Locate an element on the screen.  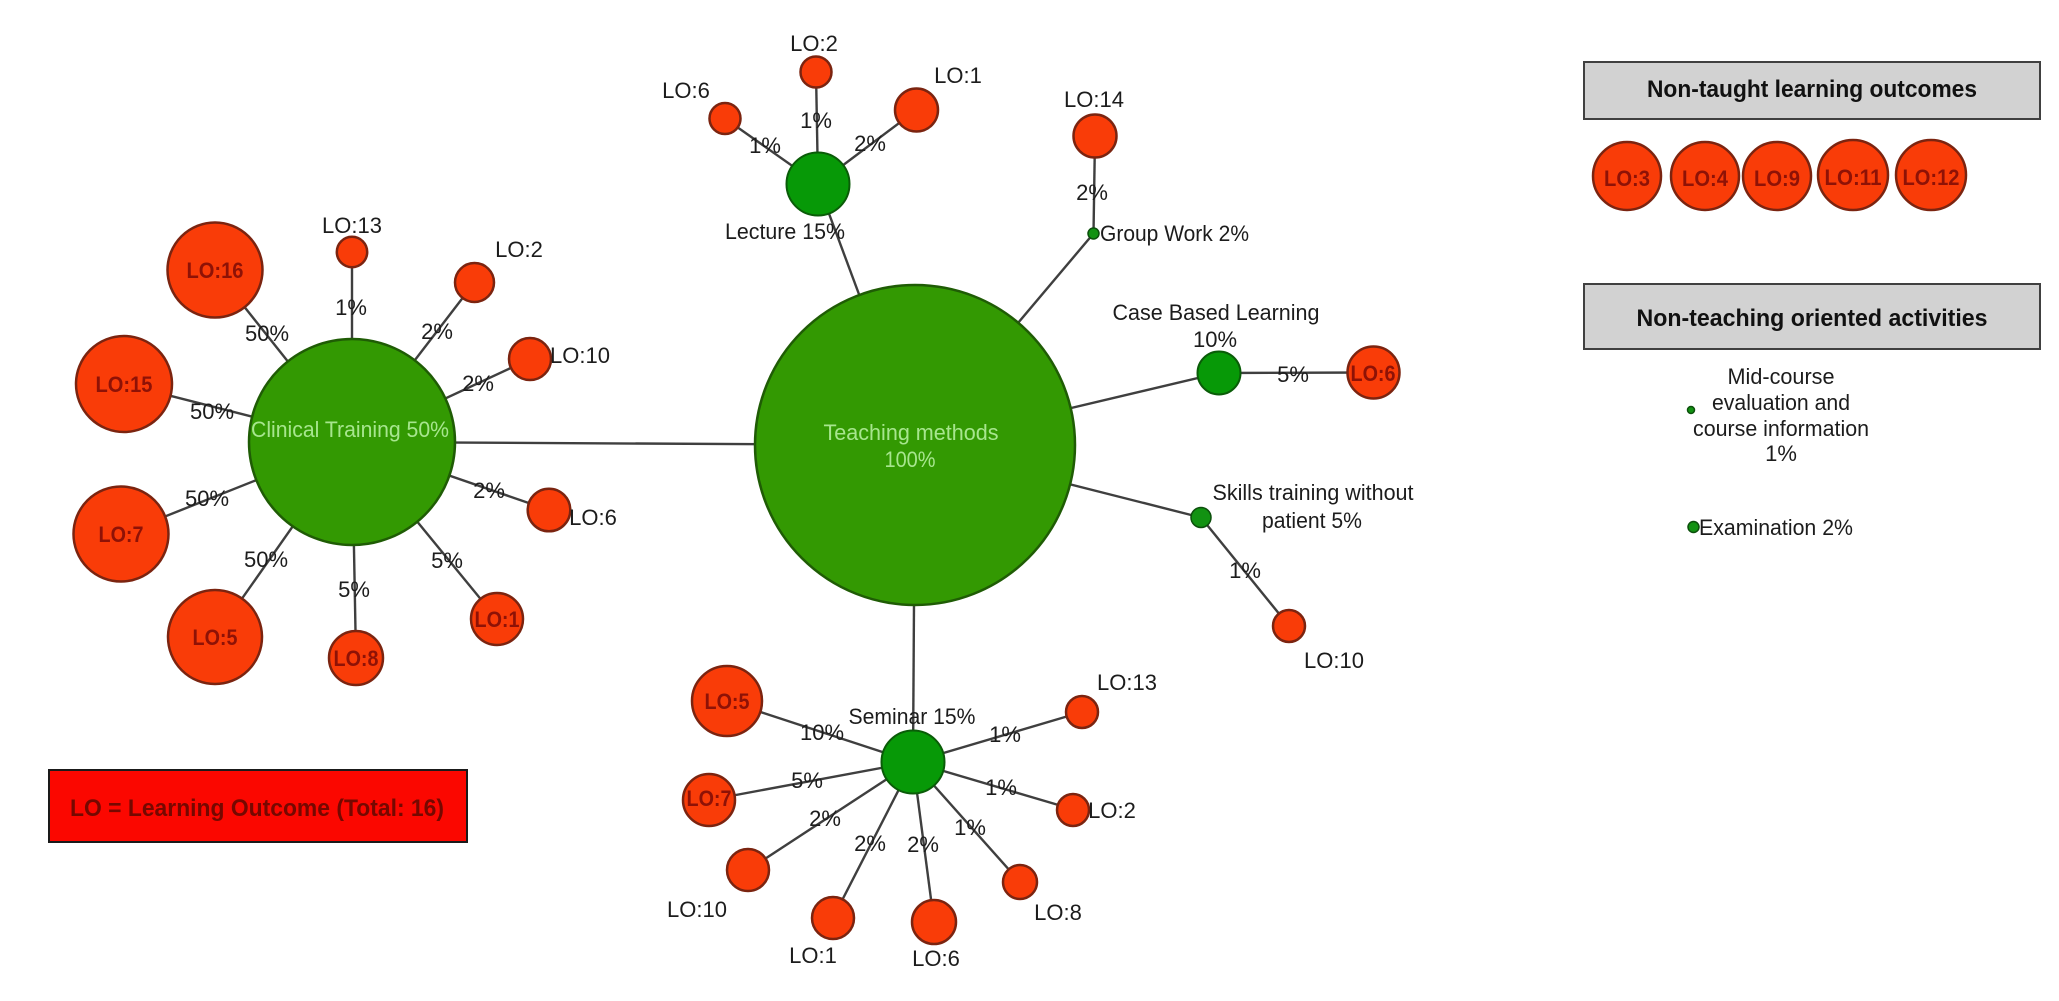
svg-text: evaluation and is located at coordinates (1781, 402).